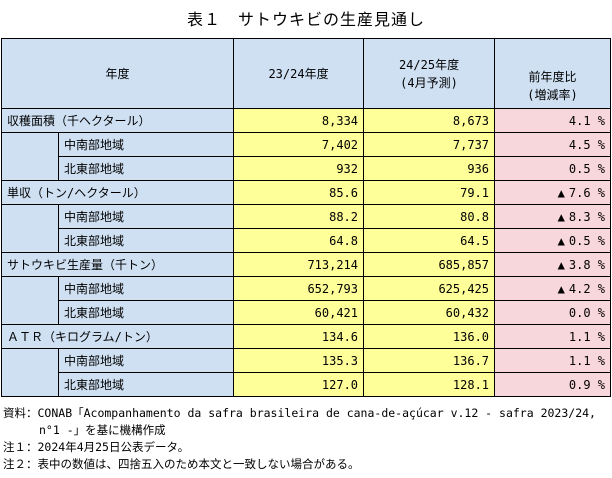  I want to click on change-value: 7.6 %, so click(587, 192).